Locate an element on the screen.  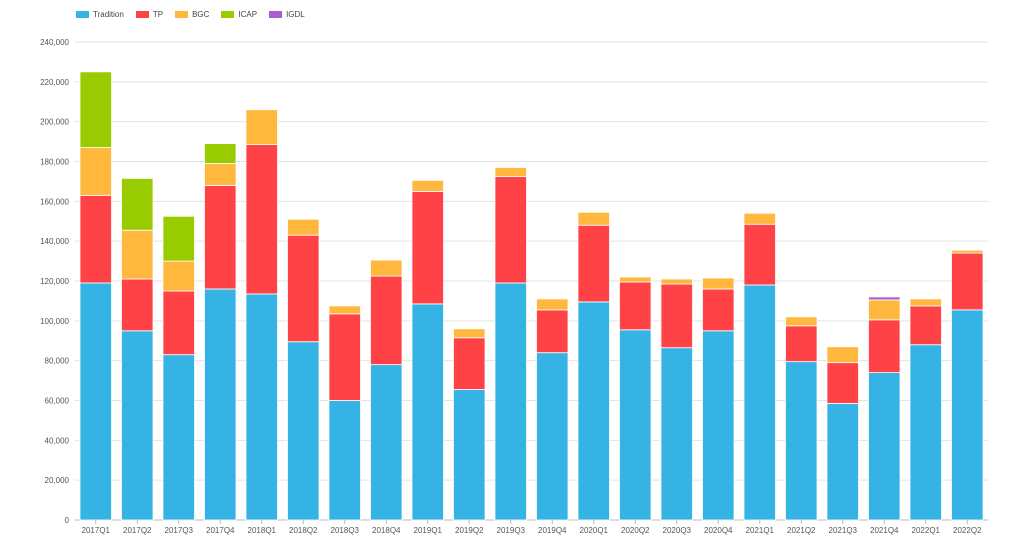
y-tick-label: 80,000 is located at coordinates (57, 361).